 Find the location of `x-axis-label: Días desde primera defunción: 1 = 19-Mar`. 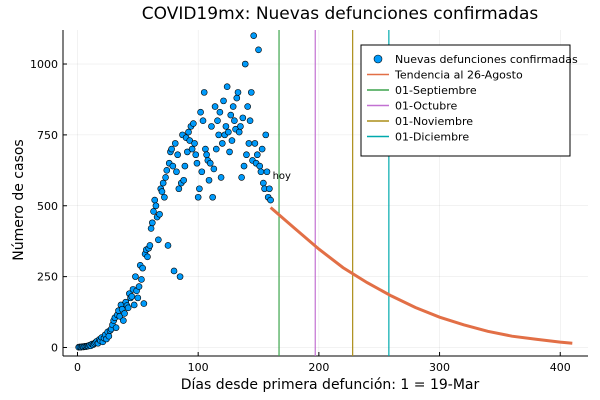

x-axis-label: Días desde primera defunción: 1 = 19-Mar is located at coordinates (330, 385).